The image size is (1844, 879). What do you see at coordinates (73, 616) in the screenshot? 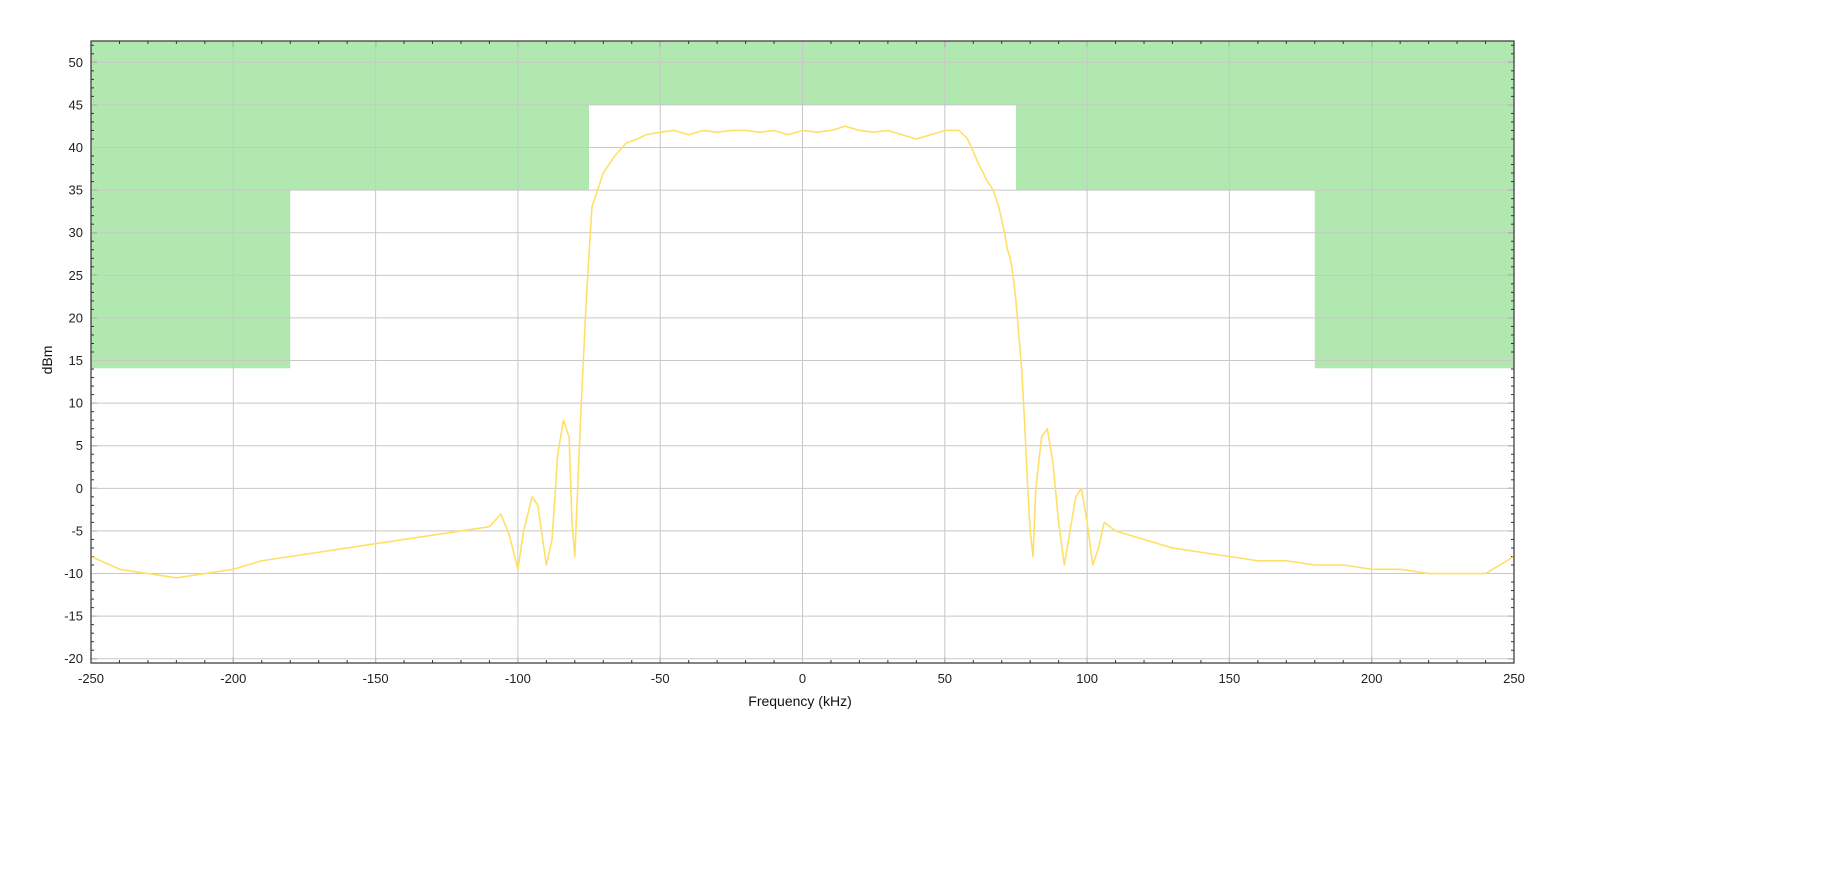
I see `y-tick-label: -15` at bounding box center [73, 616].